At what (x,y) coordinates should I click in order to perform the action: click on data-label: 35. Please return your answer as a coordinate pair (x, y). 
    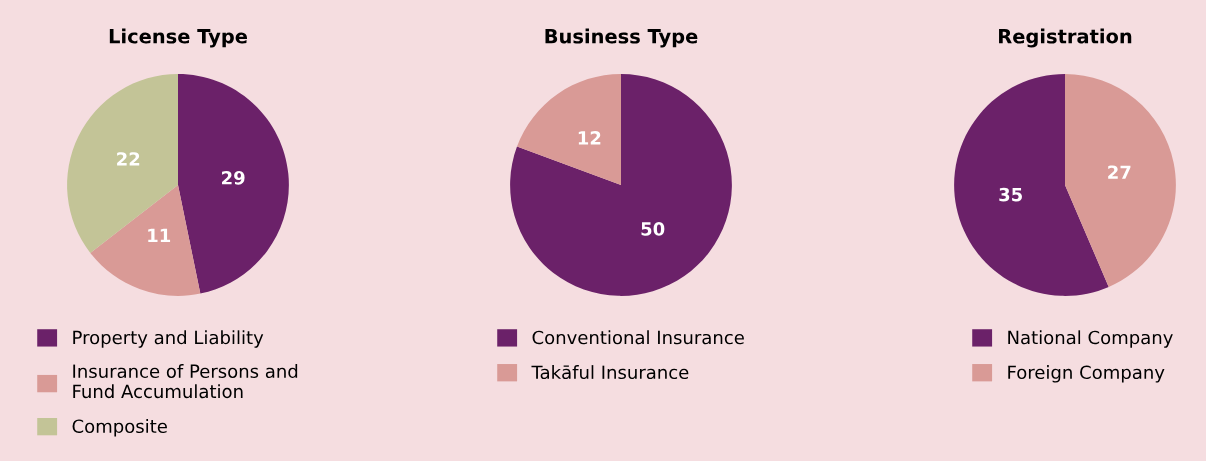
    Looking at the image, I should click on (1010, 194).